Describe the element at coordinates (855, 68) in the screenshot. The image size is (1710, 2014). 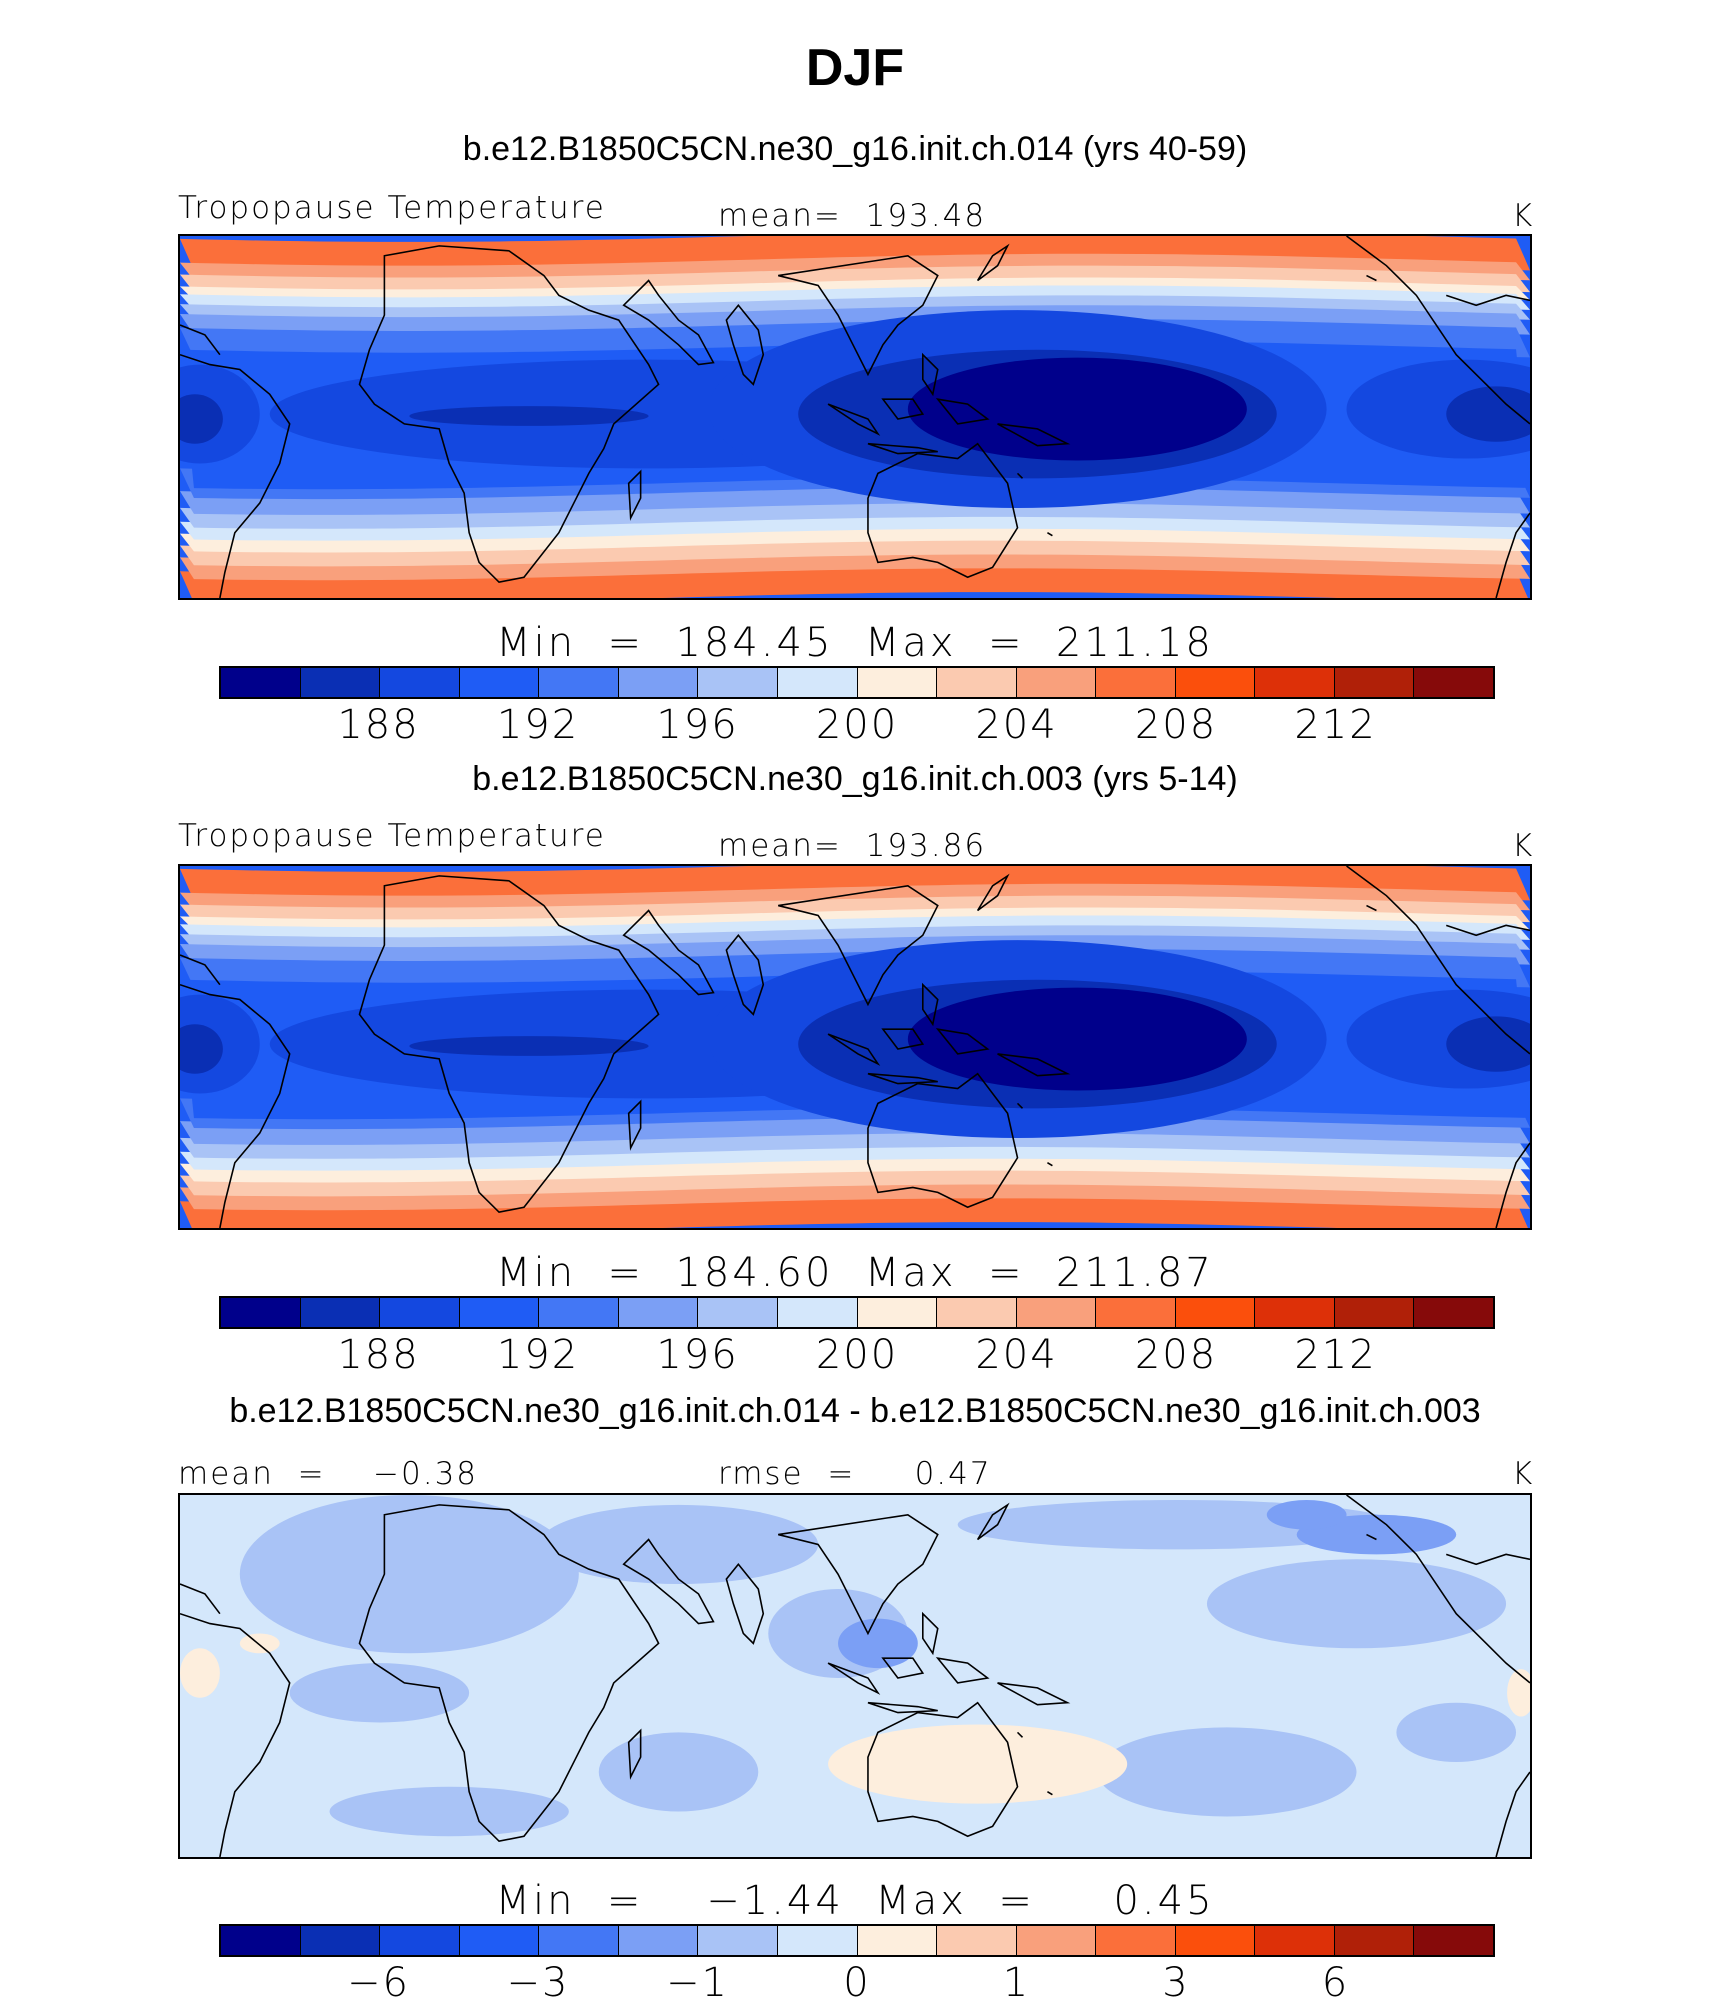
I see `main-title: DJF` at that location.